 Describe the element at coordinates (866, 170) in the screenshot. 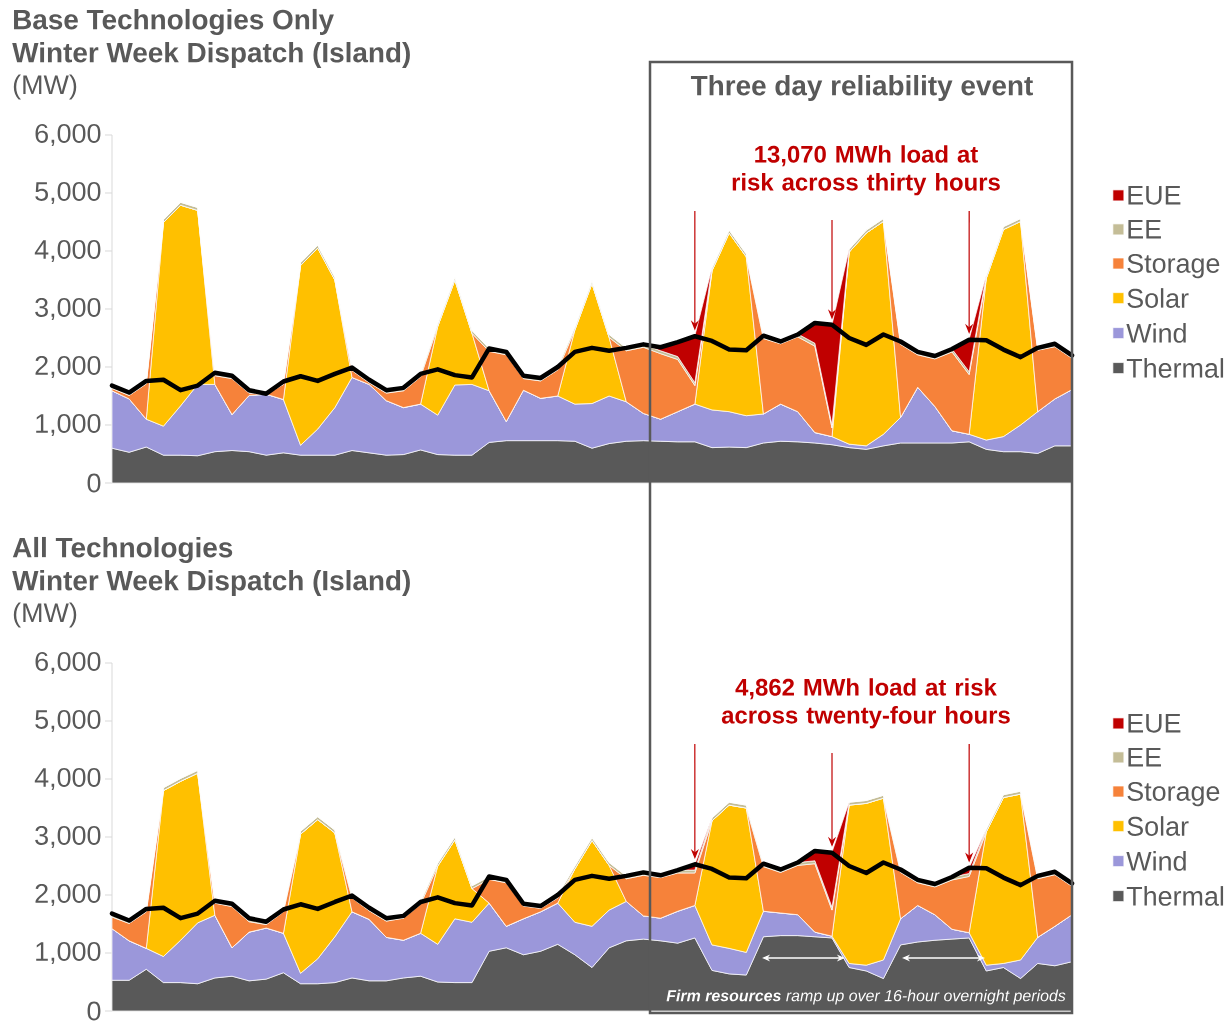

I see `annotation: 13,070 MWh load at risk across thirty hours` at that location.